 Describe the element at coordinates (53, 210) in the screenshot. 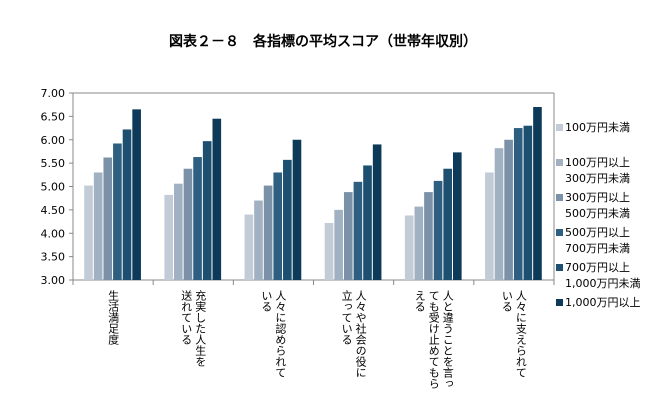

I see `y-tick-label: 4.50` at that location.